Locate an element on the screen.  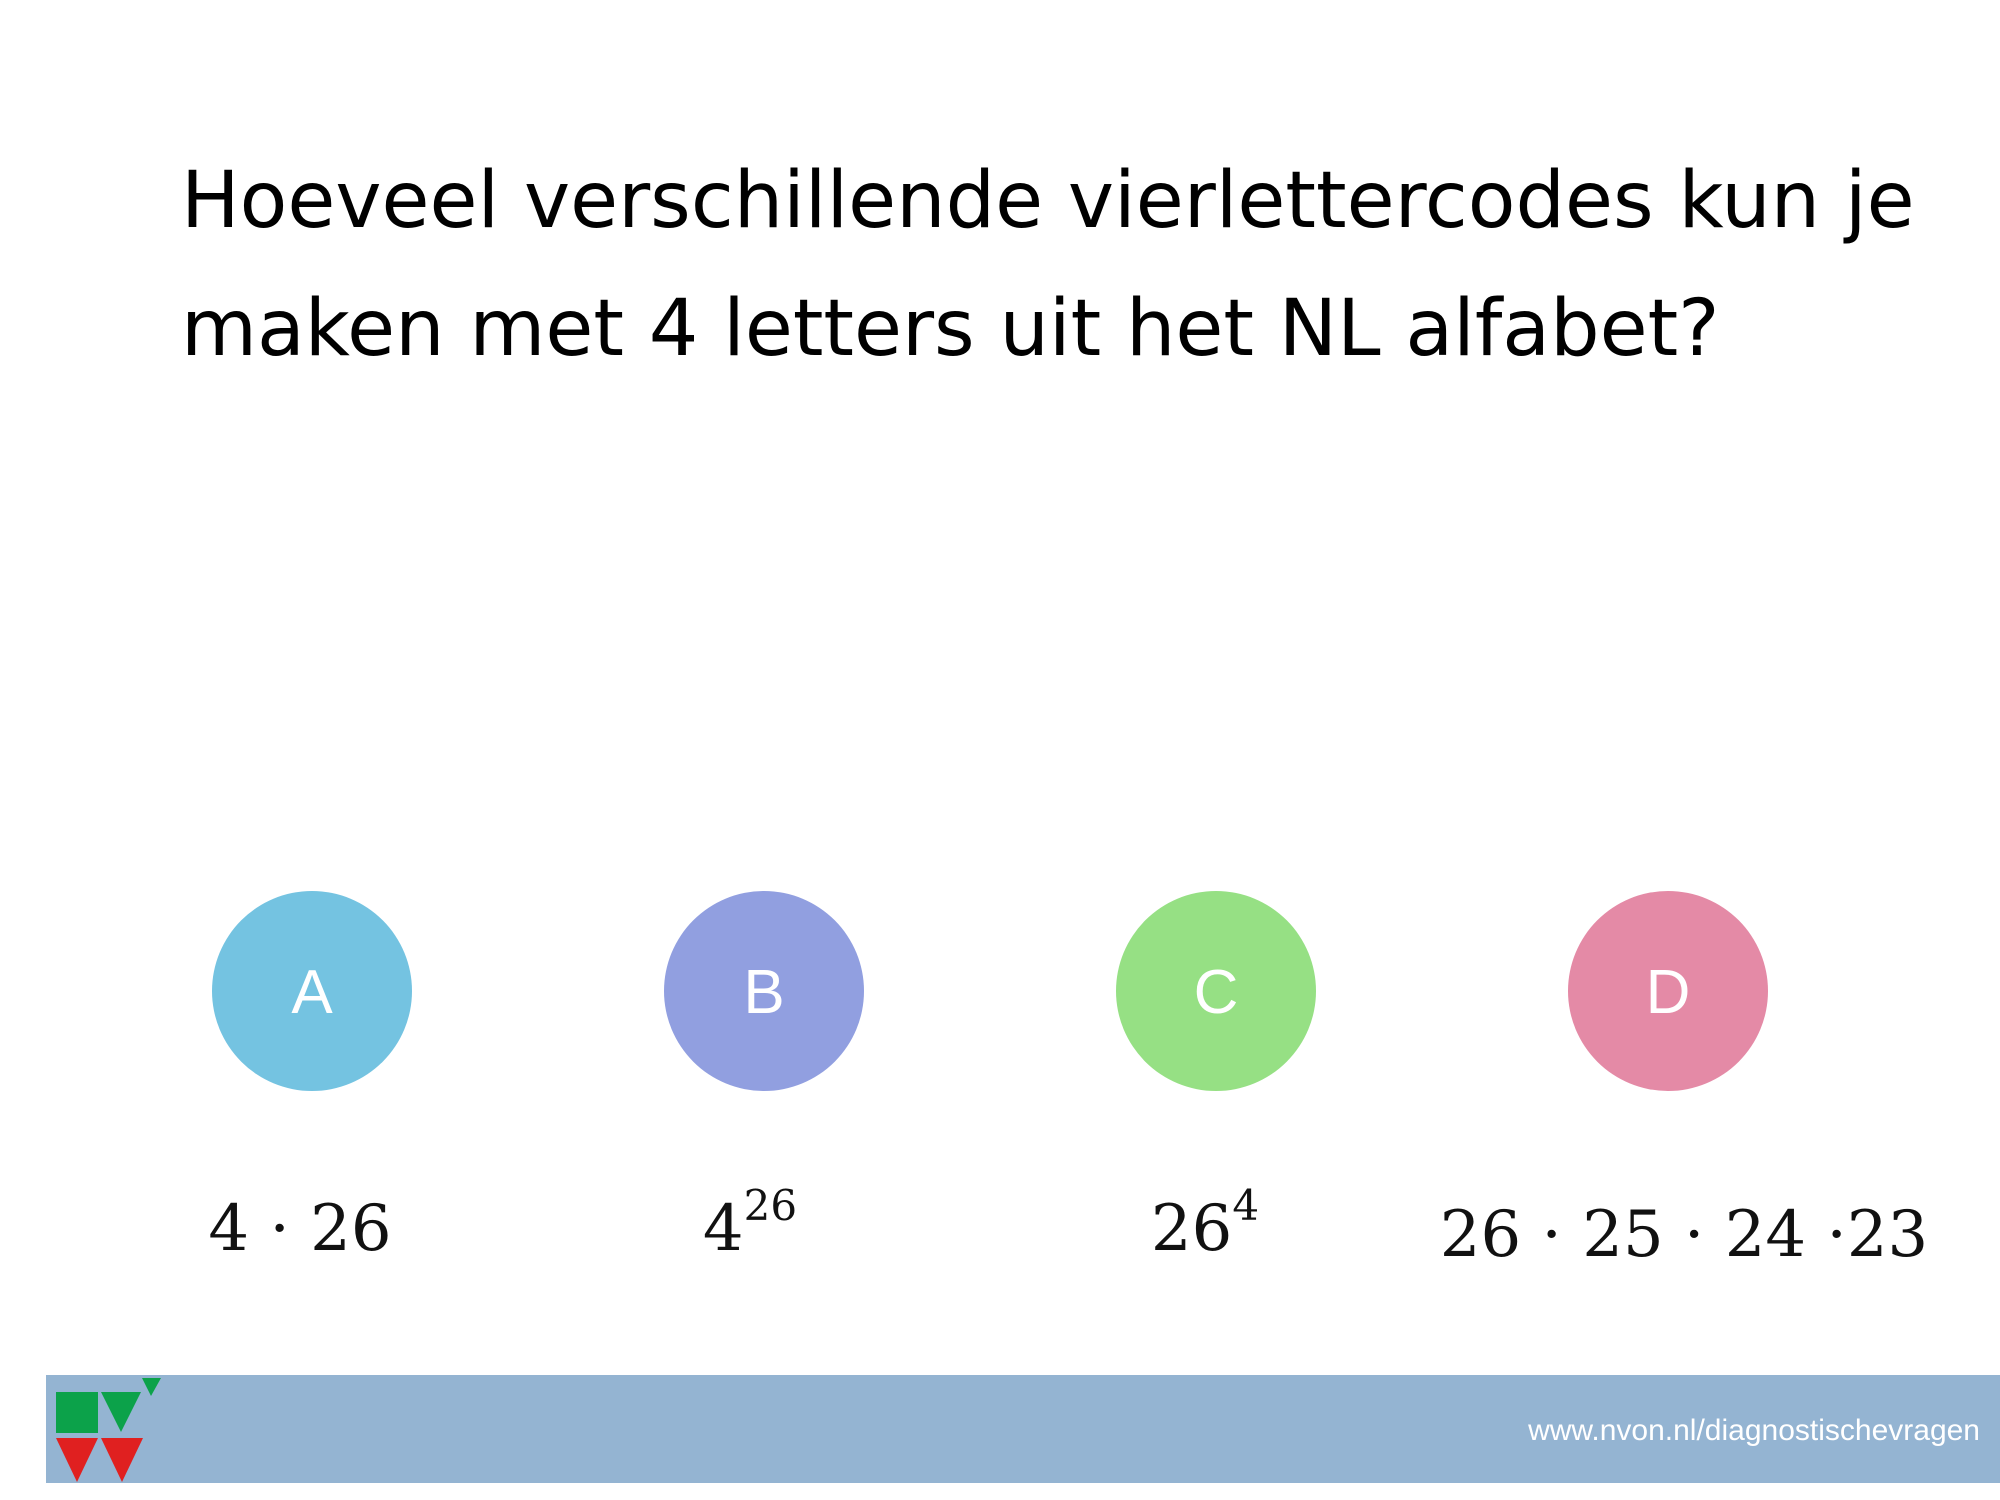
option-letter: B is located at coordinates (763, 992).